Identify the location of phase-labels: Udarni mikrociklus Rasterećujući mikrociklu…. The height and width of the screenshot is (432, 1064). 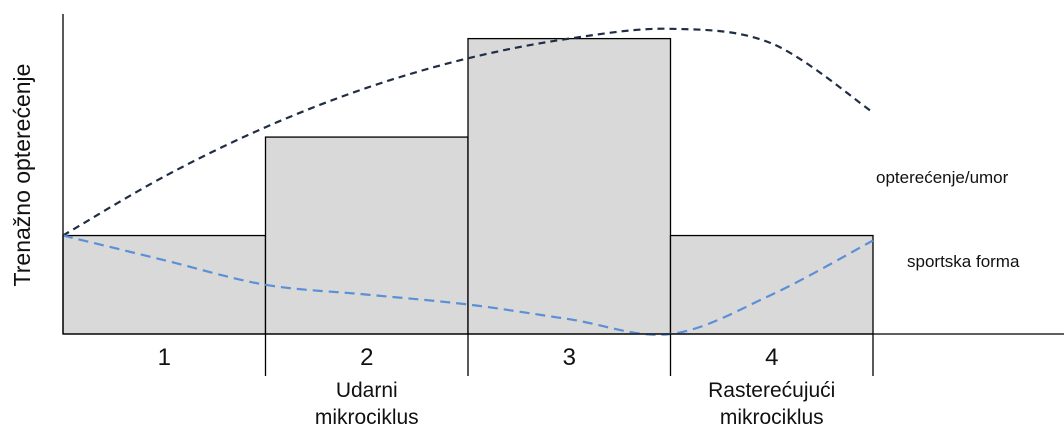
(575, 404).